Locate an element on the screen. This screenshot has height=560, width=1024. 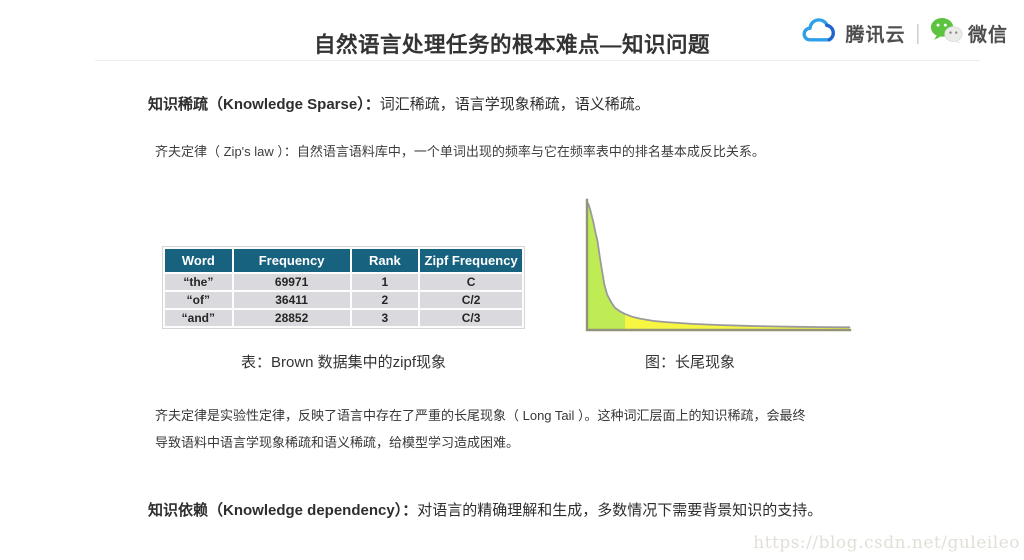
cell-zipf-frequency: C is located at coordinates (471, 282).